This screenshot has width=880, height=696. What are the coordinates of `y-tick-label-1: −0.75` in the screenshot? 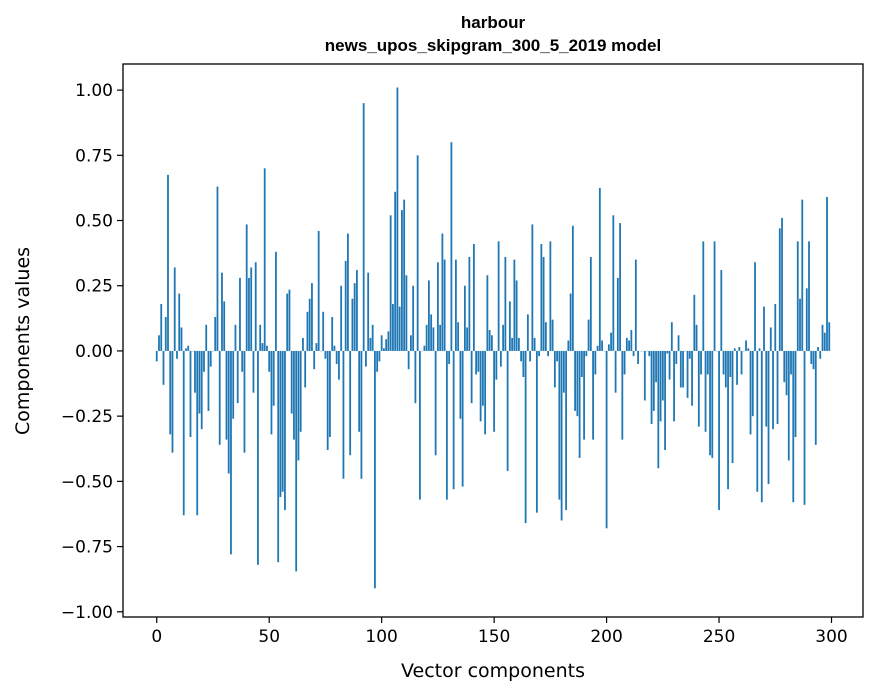 It's located at (87, 548).